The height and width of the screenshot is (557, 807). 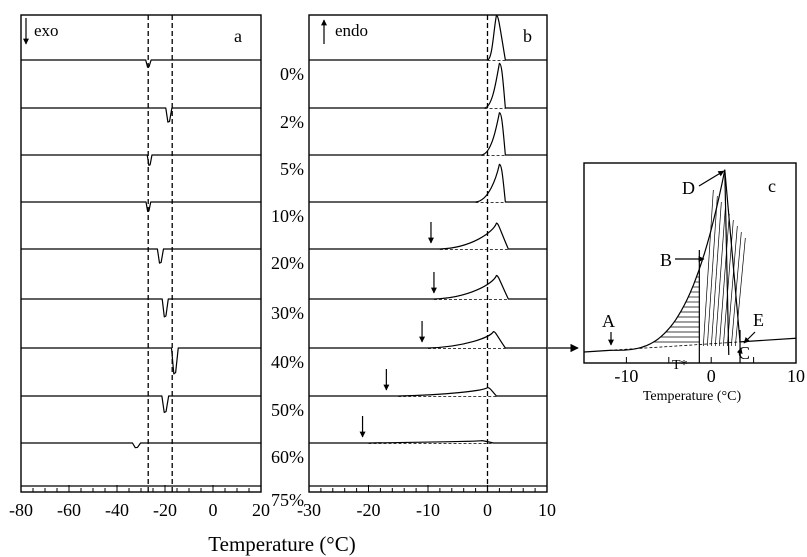 I want to click on panel-c-trace, so click(x=690, y=261).